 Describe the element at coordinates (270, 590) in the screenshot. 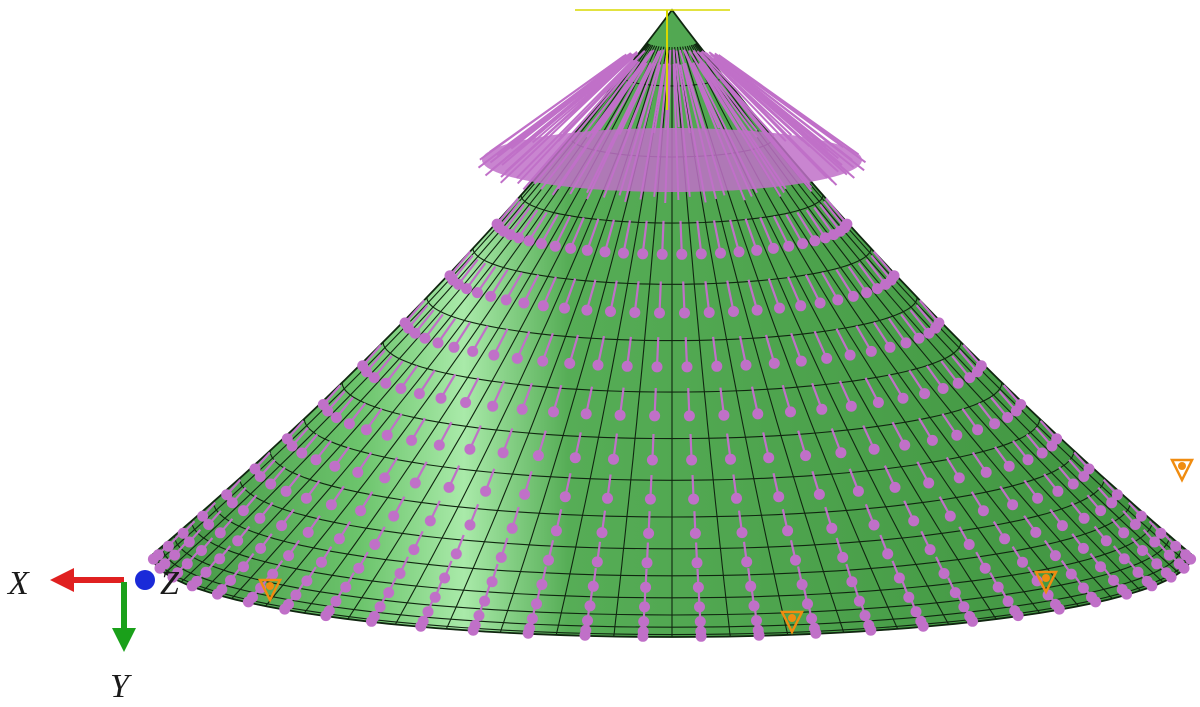

I see `boundary-cone-icon` at that location.